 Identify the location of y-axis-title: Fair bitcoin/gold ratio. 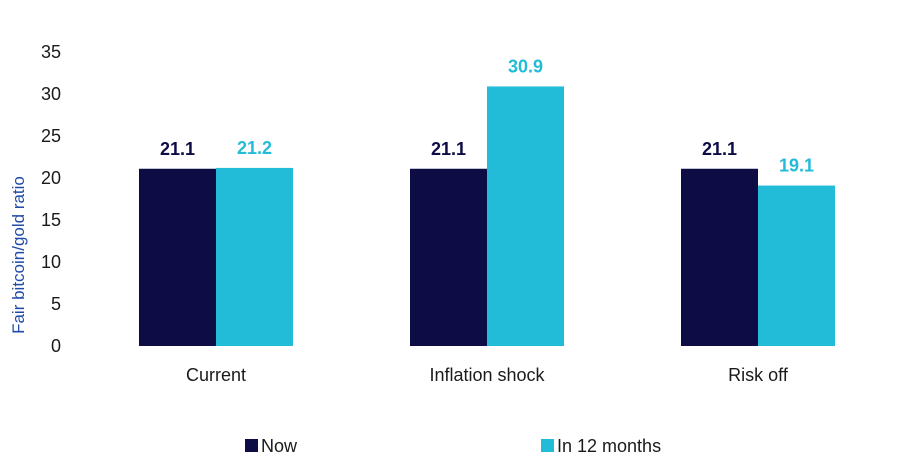
(18, 255).